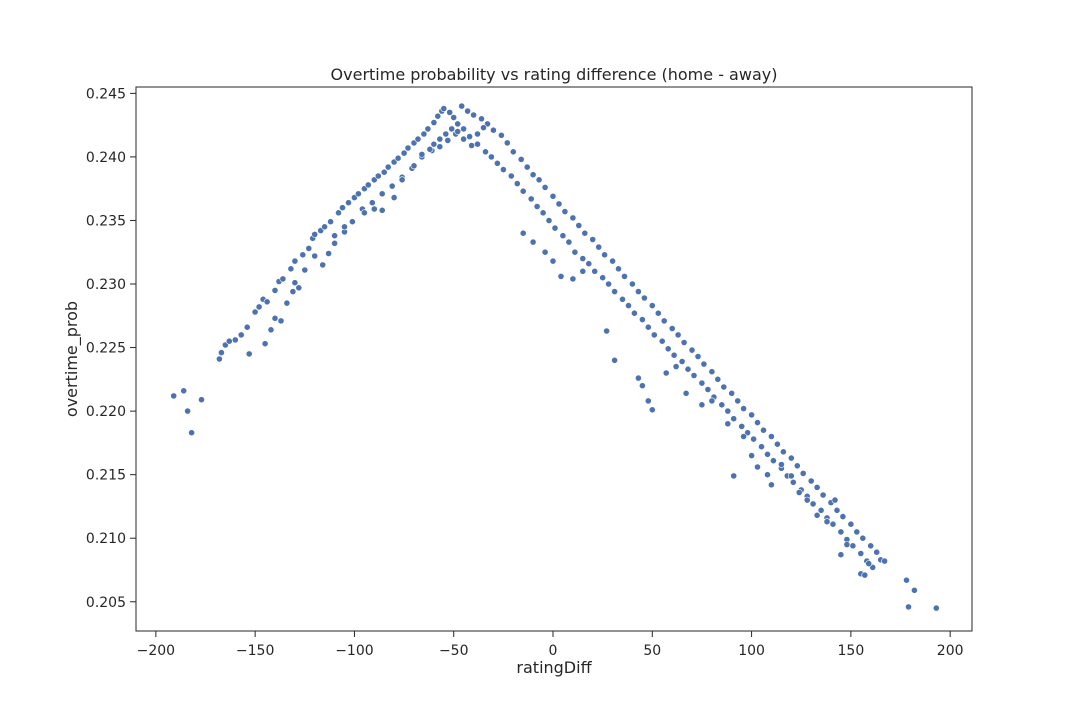 This screenshot has height=720, width=1080. I want to click on y-tick-label: 0.205, so click(106, 603).